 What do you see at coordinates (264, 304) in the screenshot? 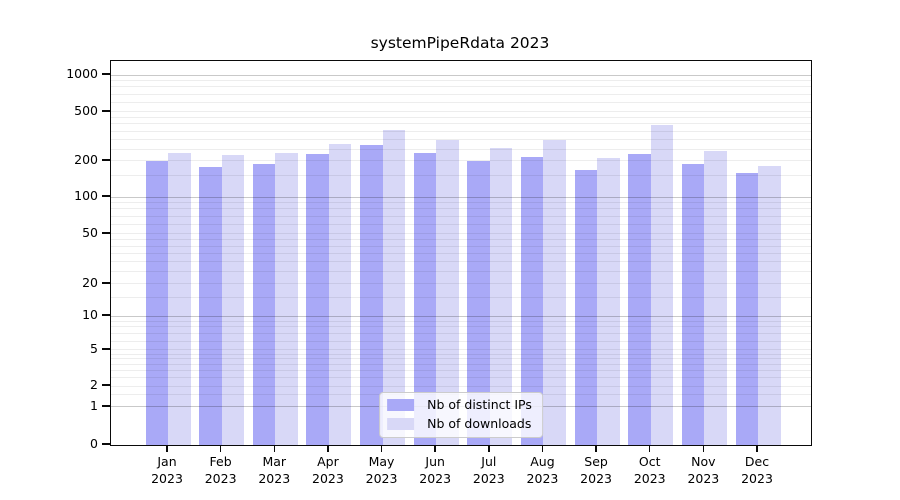
I see `bar-mar-distinct-ips` at bounding box center [264, 304].